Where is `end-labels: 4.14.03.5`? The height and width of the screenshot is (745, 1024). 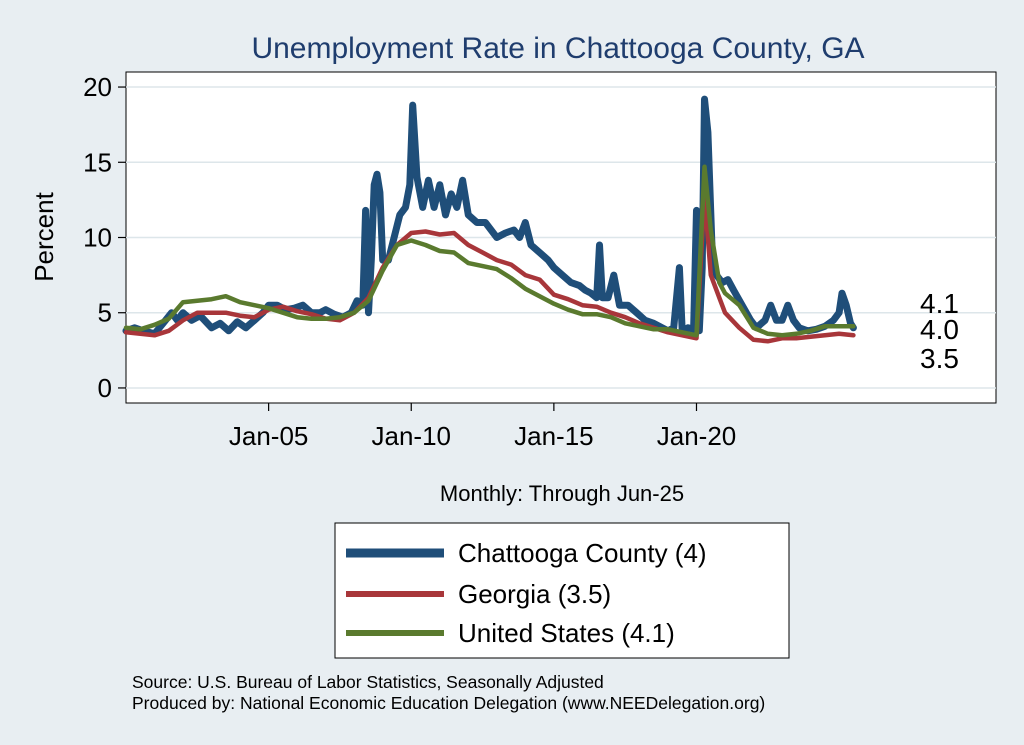 end-labels: 4.14.03.5 is located at coordinates (939, 331).